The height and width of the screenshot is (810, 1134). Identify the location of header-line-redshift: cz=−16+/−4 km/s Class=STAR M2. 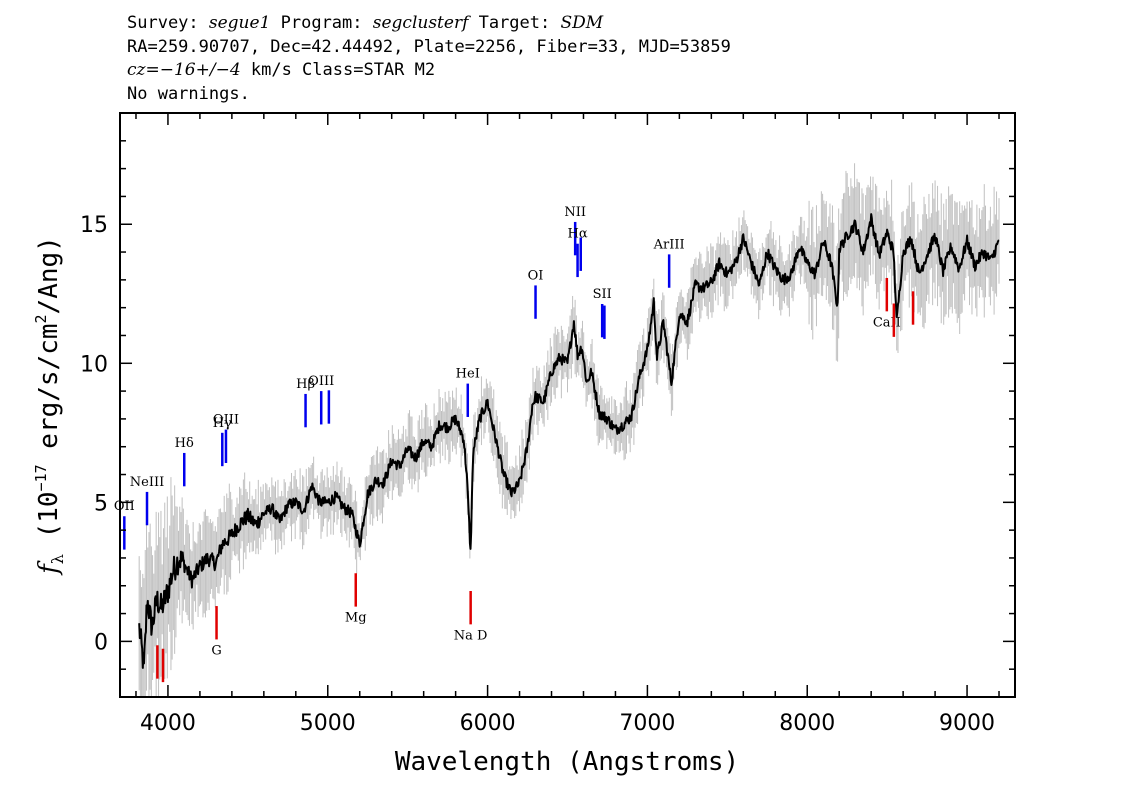
(429, 71).